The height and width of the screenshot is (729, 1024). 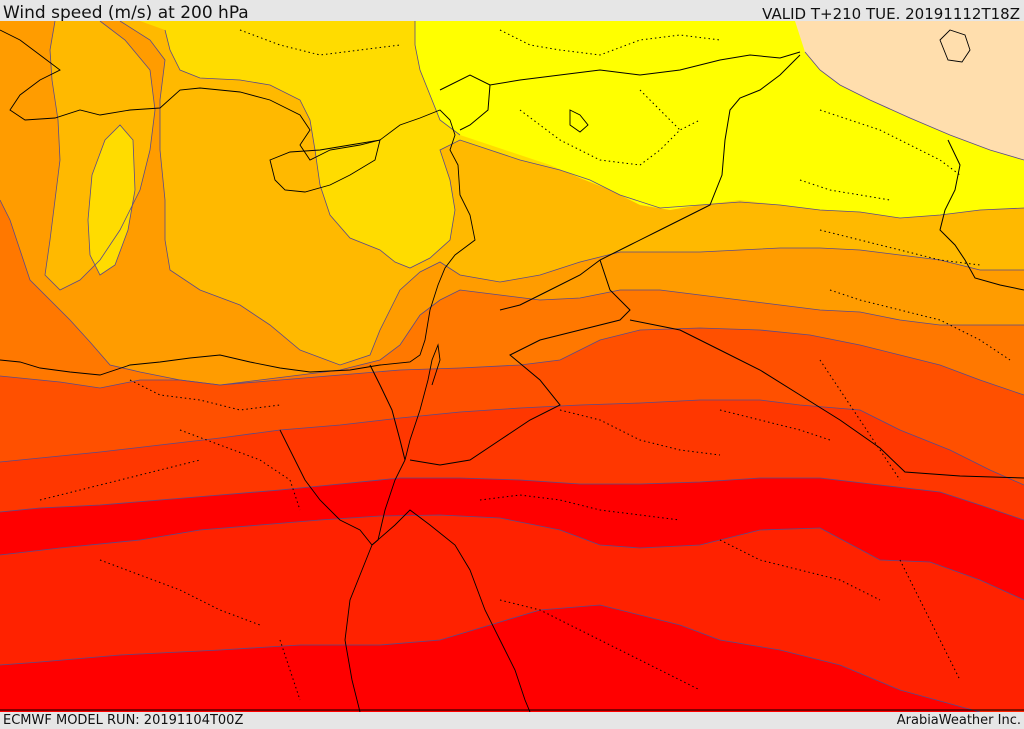 What do you see at coordinates (909, 90) in the screenshot?
I see `band-lightest` at bounding box center [909, 90].